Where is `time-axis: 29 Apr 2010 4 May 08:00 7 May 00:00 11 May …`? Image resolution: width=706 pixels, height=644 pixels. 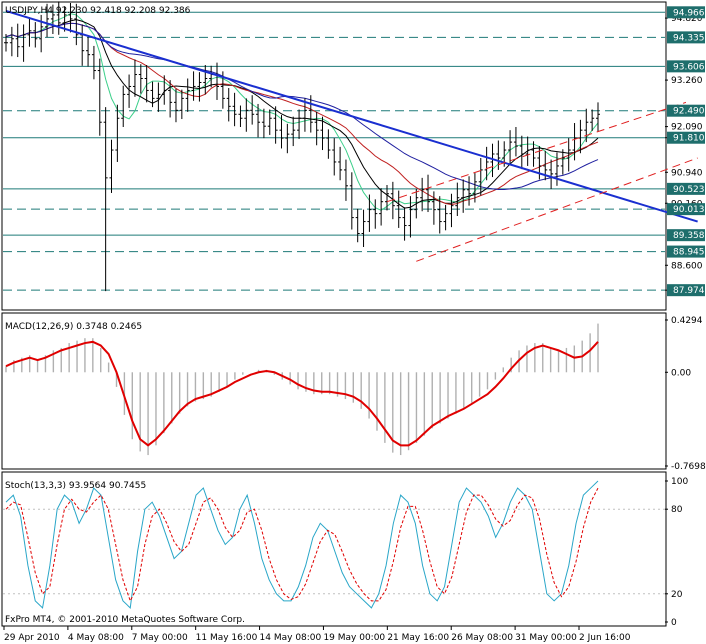 time-axis: 29 Apr 2010 4 May 08:00 7 May 00:00 11 May … is located at coordinates (317, 634).